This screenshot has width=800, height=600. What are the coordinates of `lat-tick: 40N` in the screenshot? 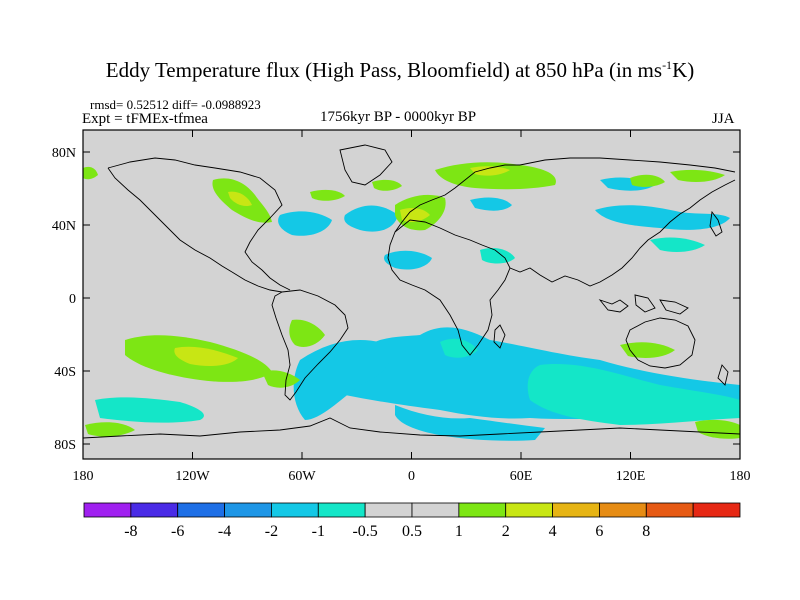 It's located at (64, 226).